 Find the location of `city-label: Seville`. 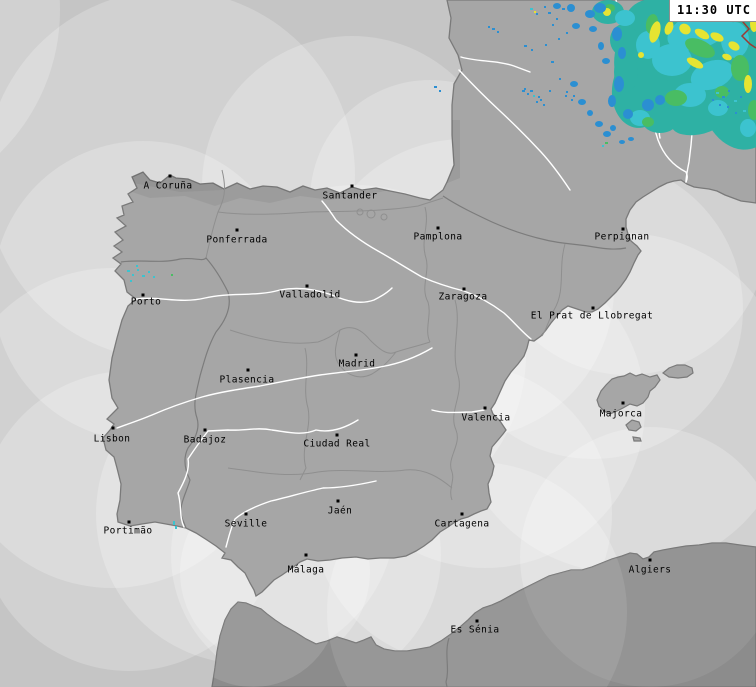

city-label: Seville is located at coordinates (246, 524).